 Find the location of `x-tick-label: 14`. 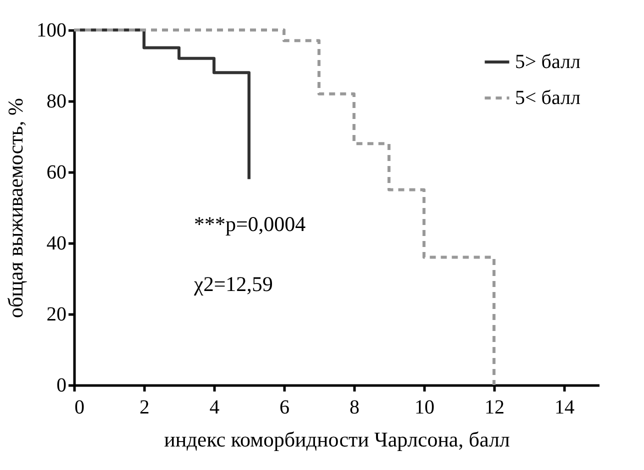

x-tick-label: 14 is located at coordinates (564, 407).